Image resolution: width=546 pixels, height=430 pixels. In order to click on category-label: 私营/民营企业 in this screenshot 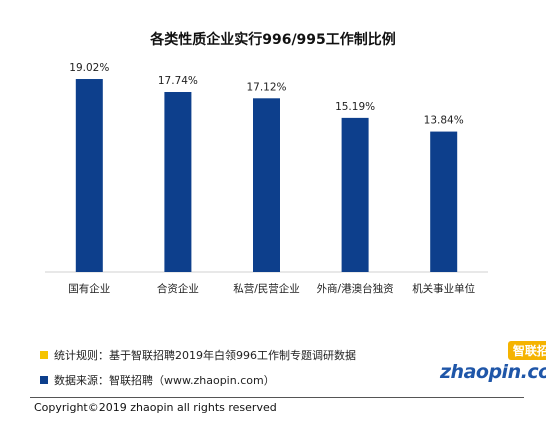, I will do `click(266, 288)`.